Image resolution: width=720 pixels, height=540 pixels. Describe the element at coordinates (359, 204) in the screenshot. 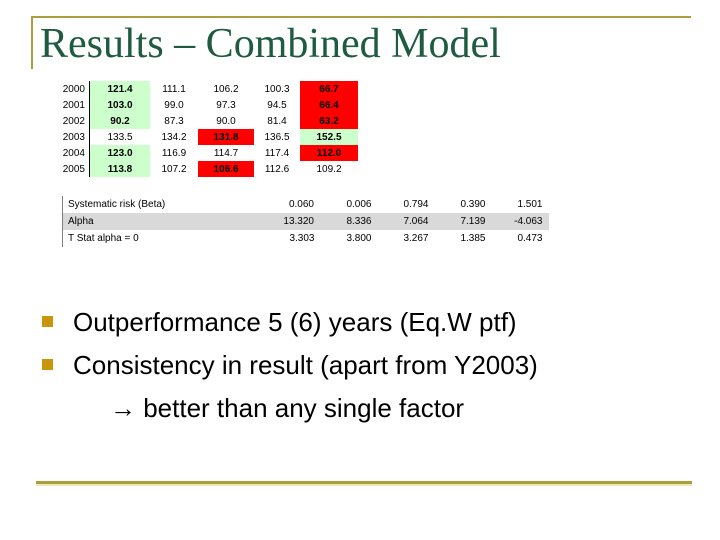

I see `stat-value-cell: 0.006` at that location.